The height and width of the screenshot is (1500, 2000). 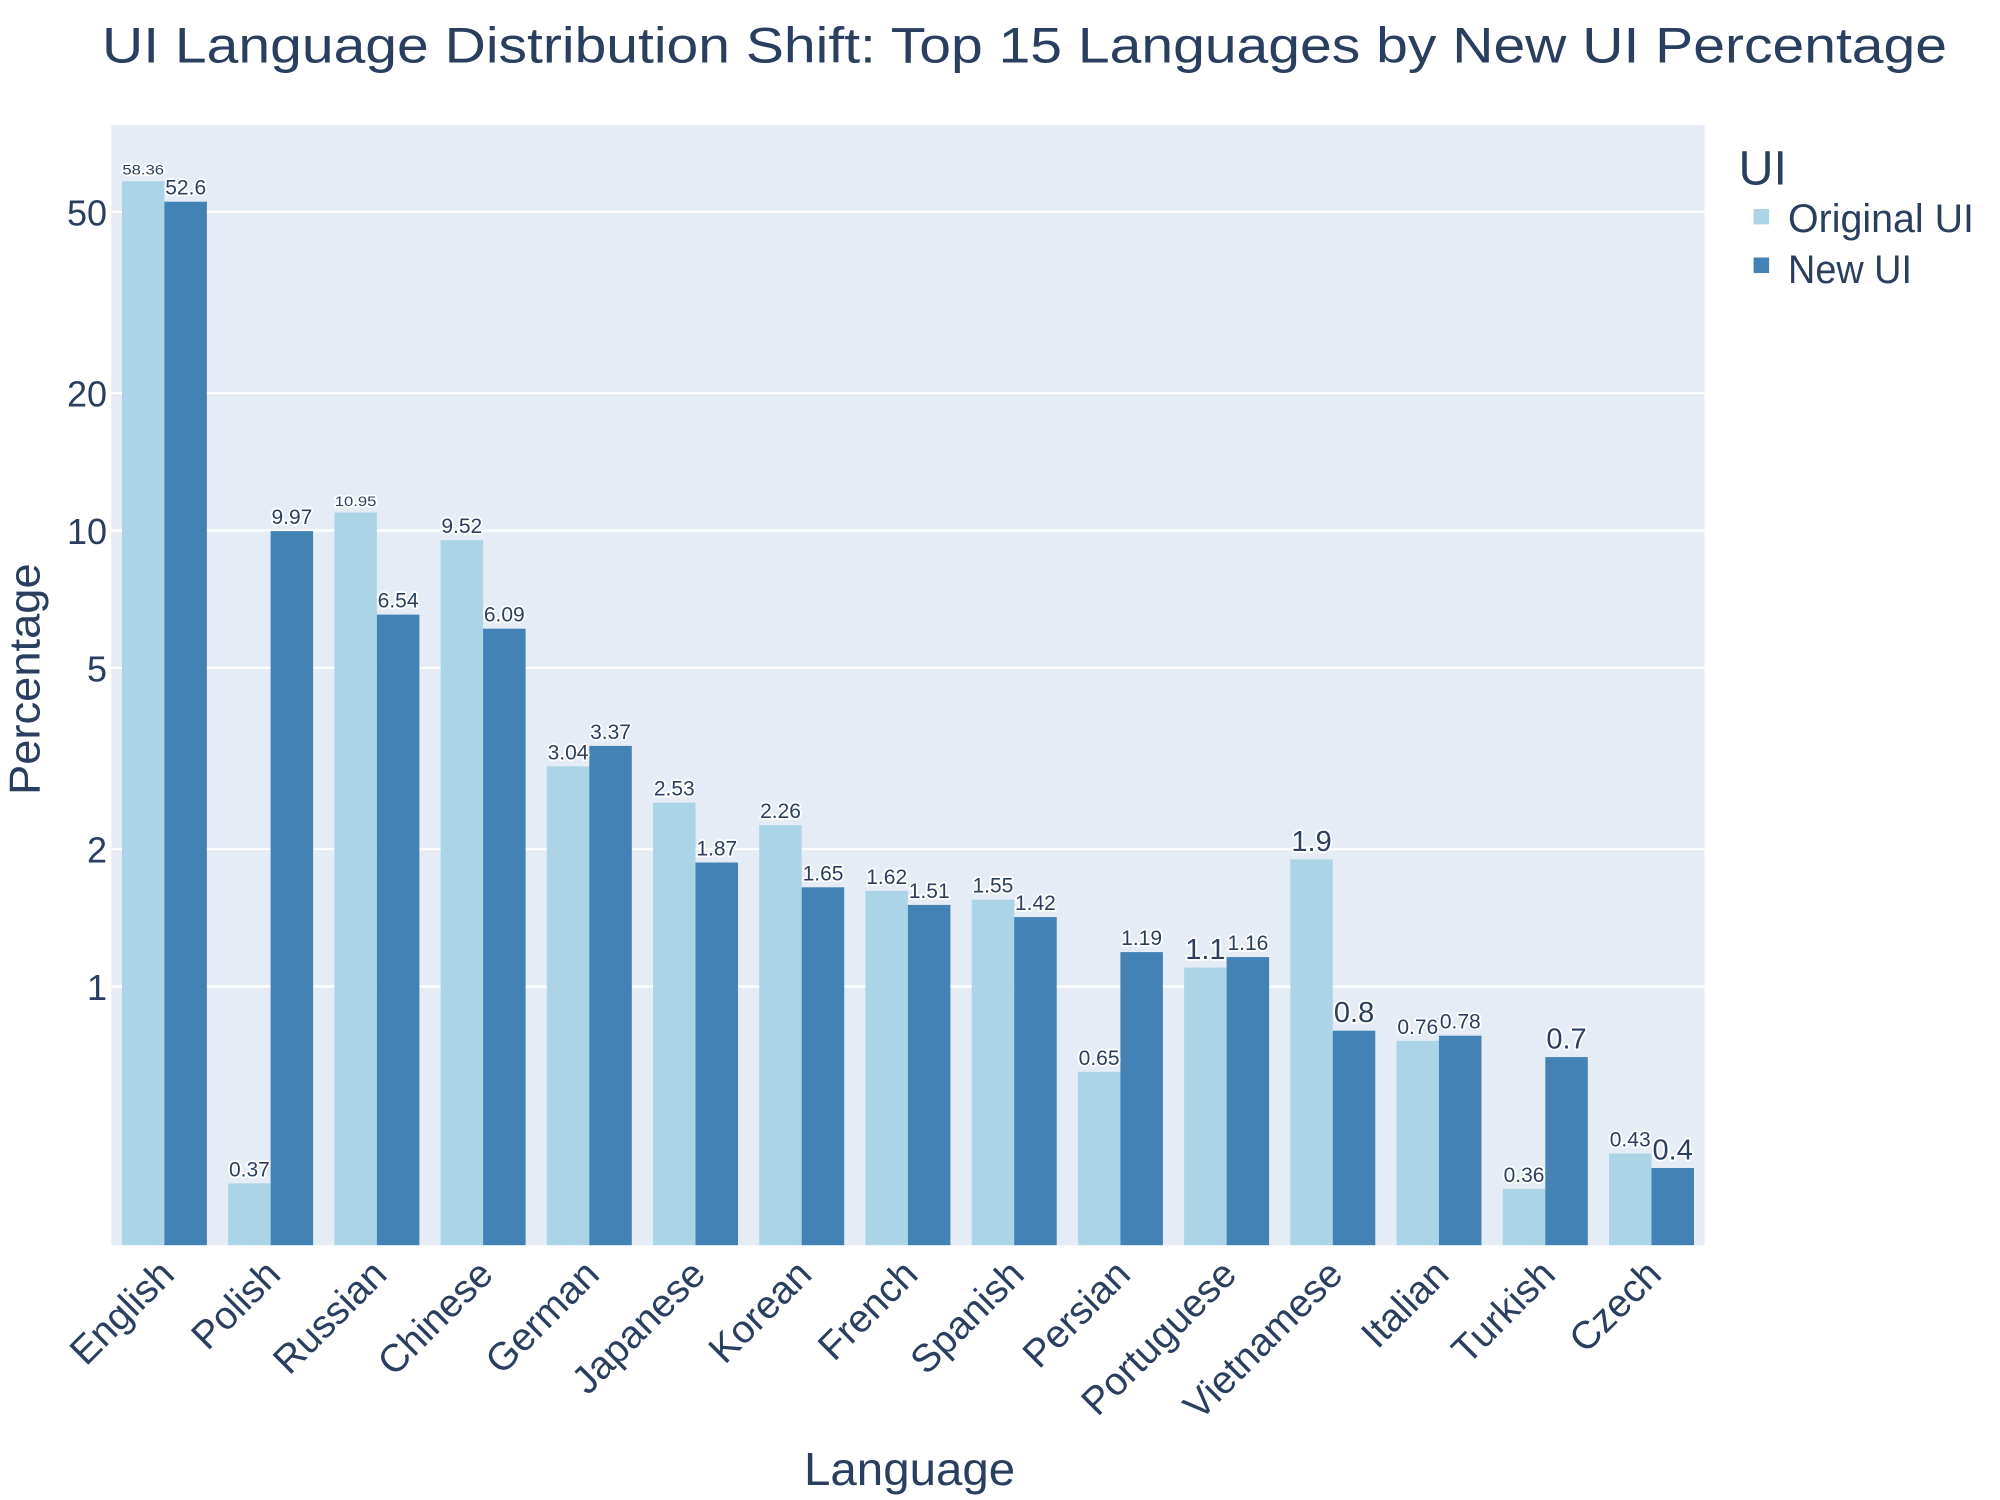 I want to click on svg-text: 1.51, so click(x=929, y=891).